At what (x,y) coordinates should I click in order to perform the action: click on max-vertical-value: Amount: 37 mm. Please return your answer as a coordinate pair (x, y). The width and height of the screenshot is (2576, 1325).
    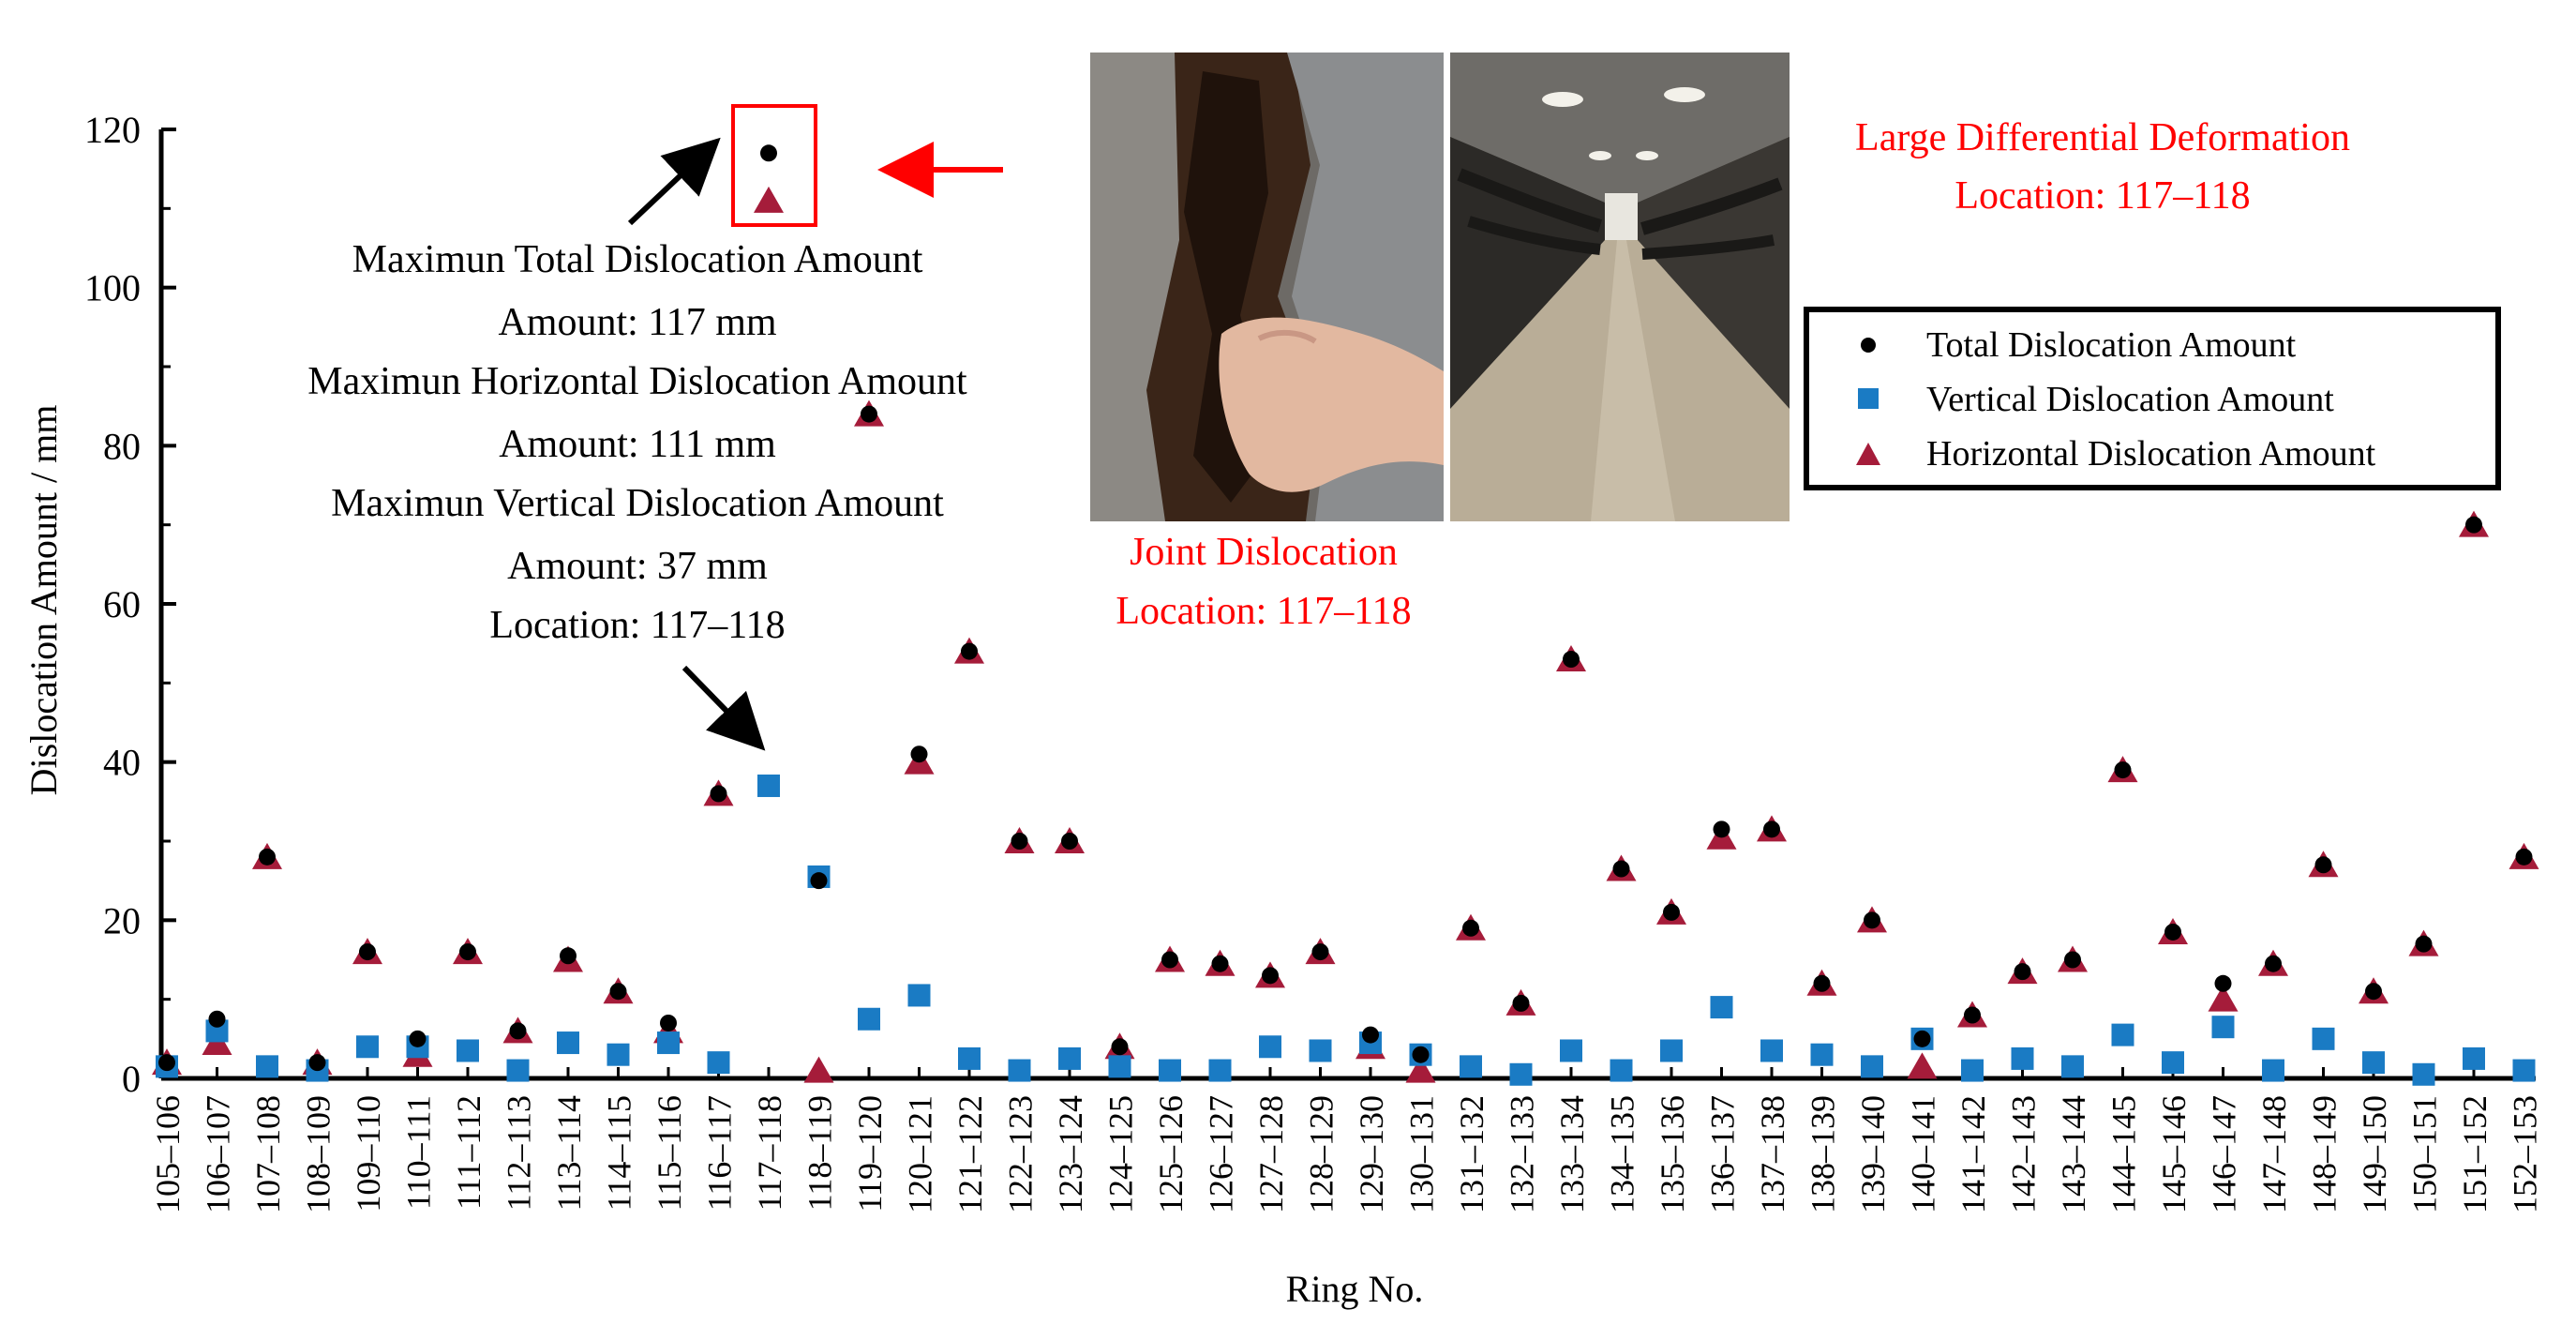
    Looking at the image, I should click on (638, 566).